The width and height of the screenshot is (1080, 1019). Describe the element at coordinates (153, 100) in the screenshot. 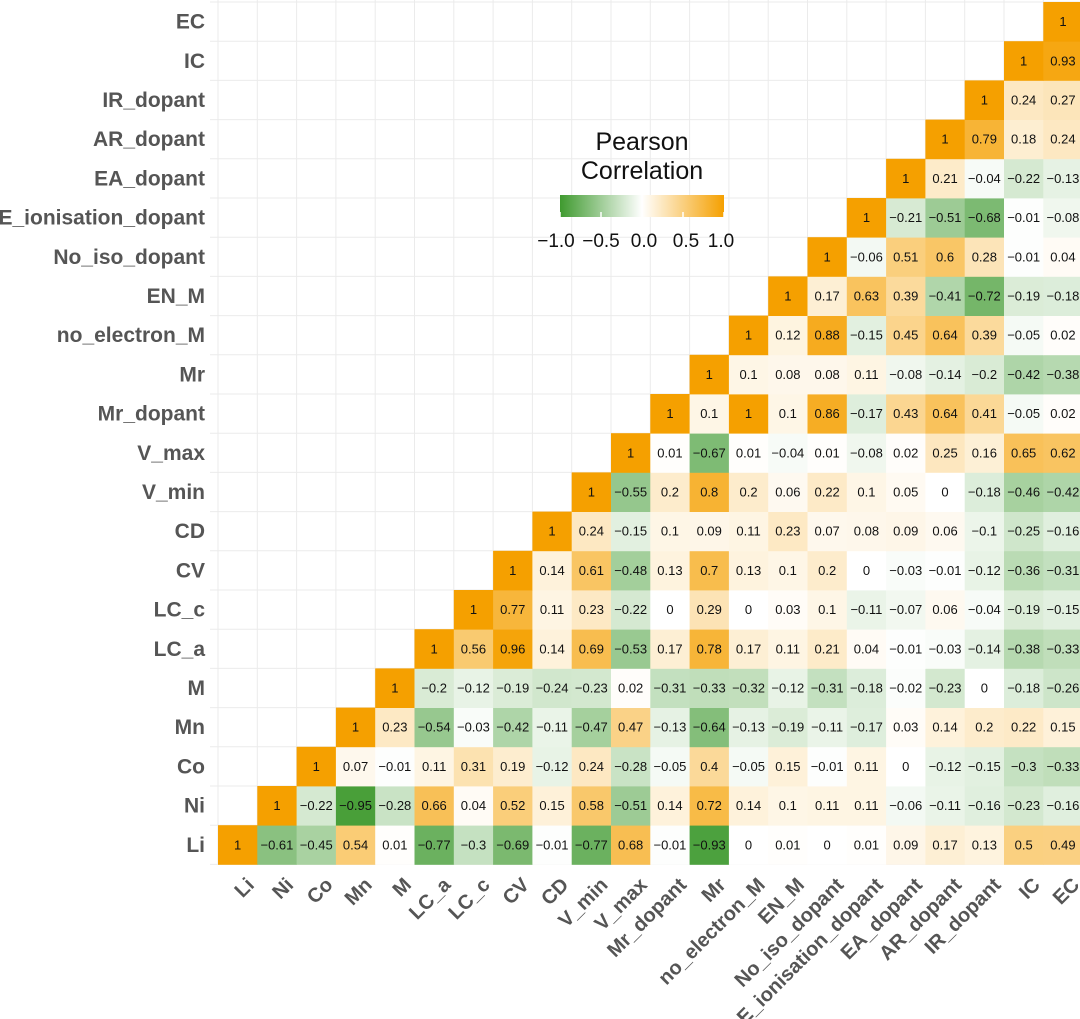

I see `y-tick-label: IR_dopant` at that location.